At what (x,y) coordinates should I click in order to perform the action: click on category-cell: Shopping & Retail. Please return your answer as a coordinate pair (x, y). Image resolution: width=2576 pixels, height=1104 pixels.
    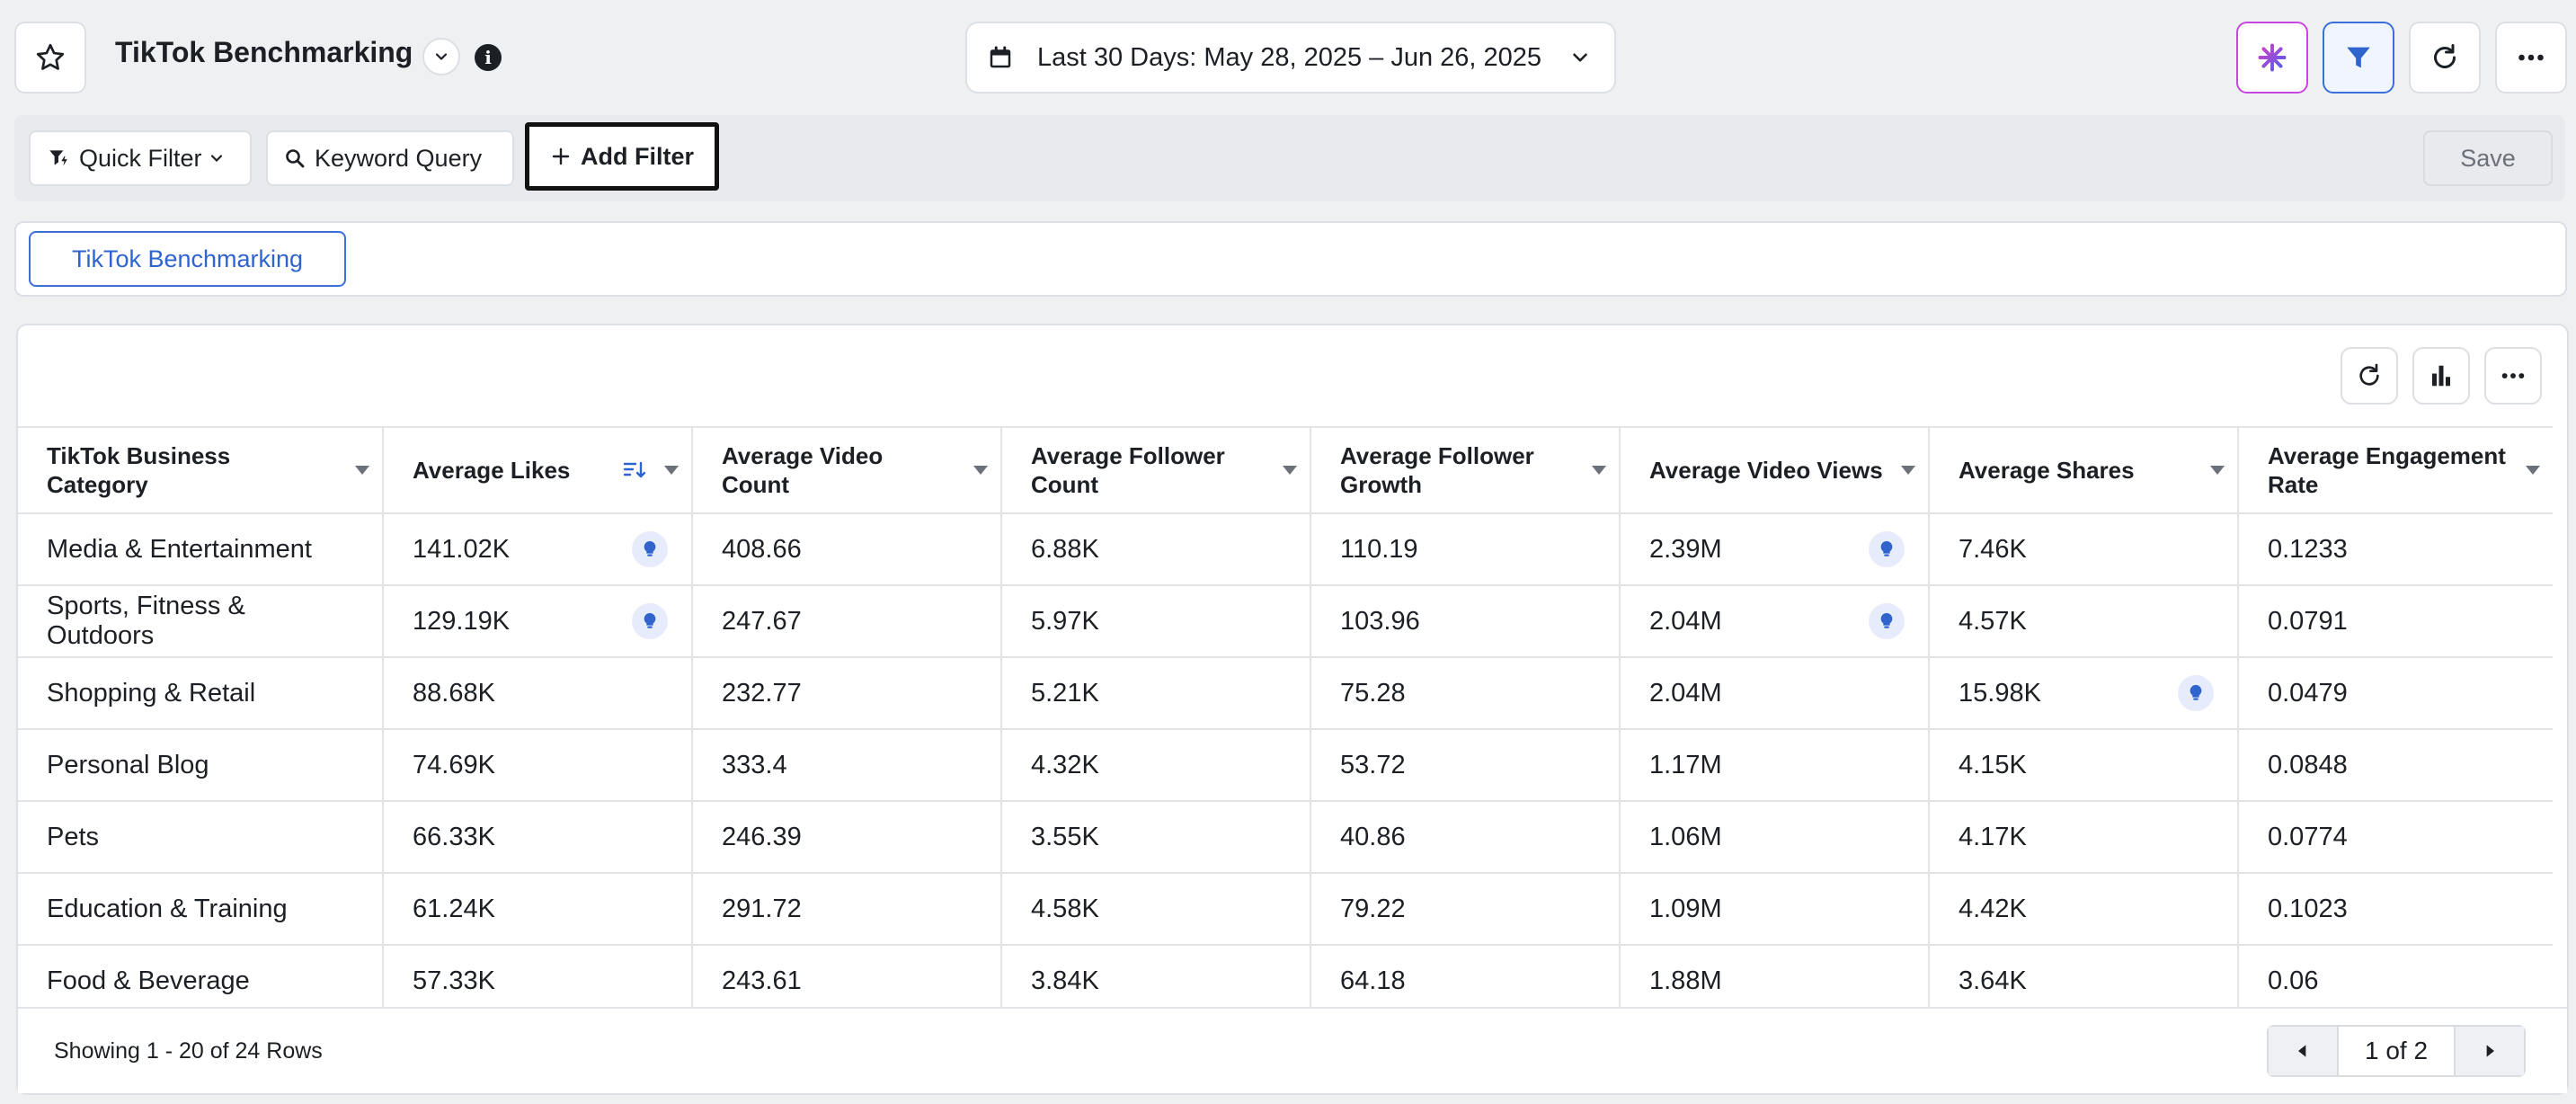
    Looking at the image, I should click on (200, 693).